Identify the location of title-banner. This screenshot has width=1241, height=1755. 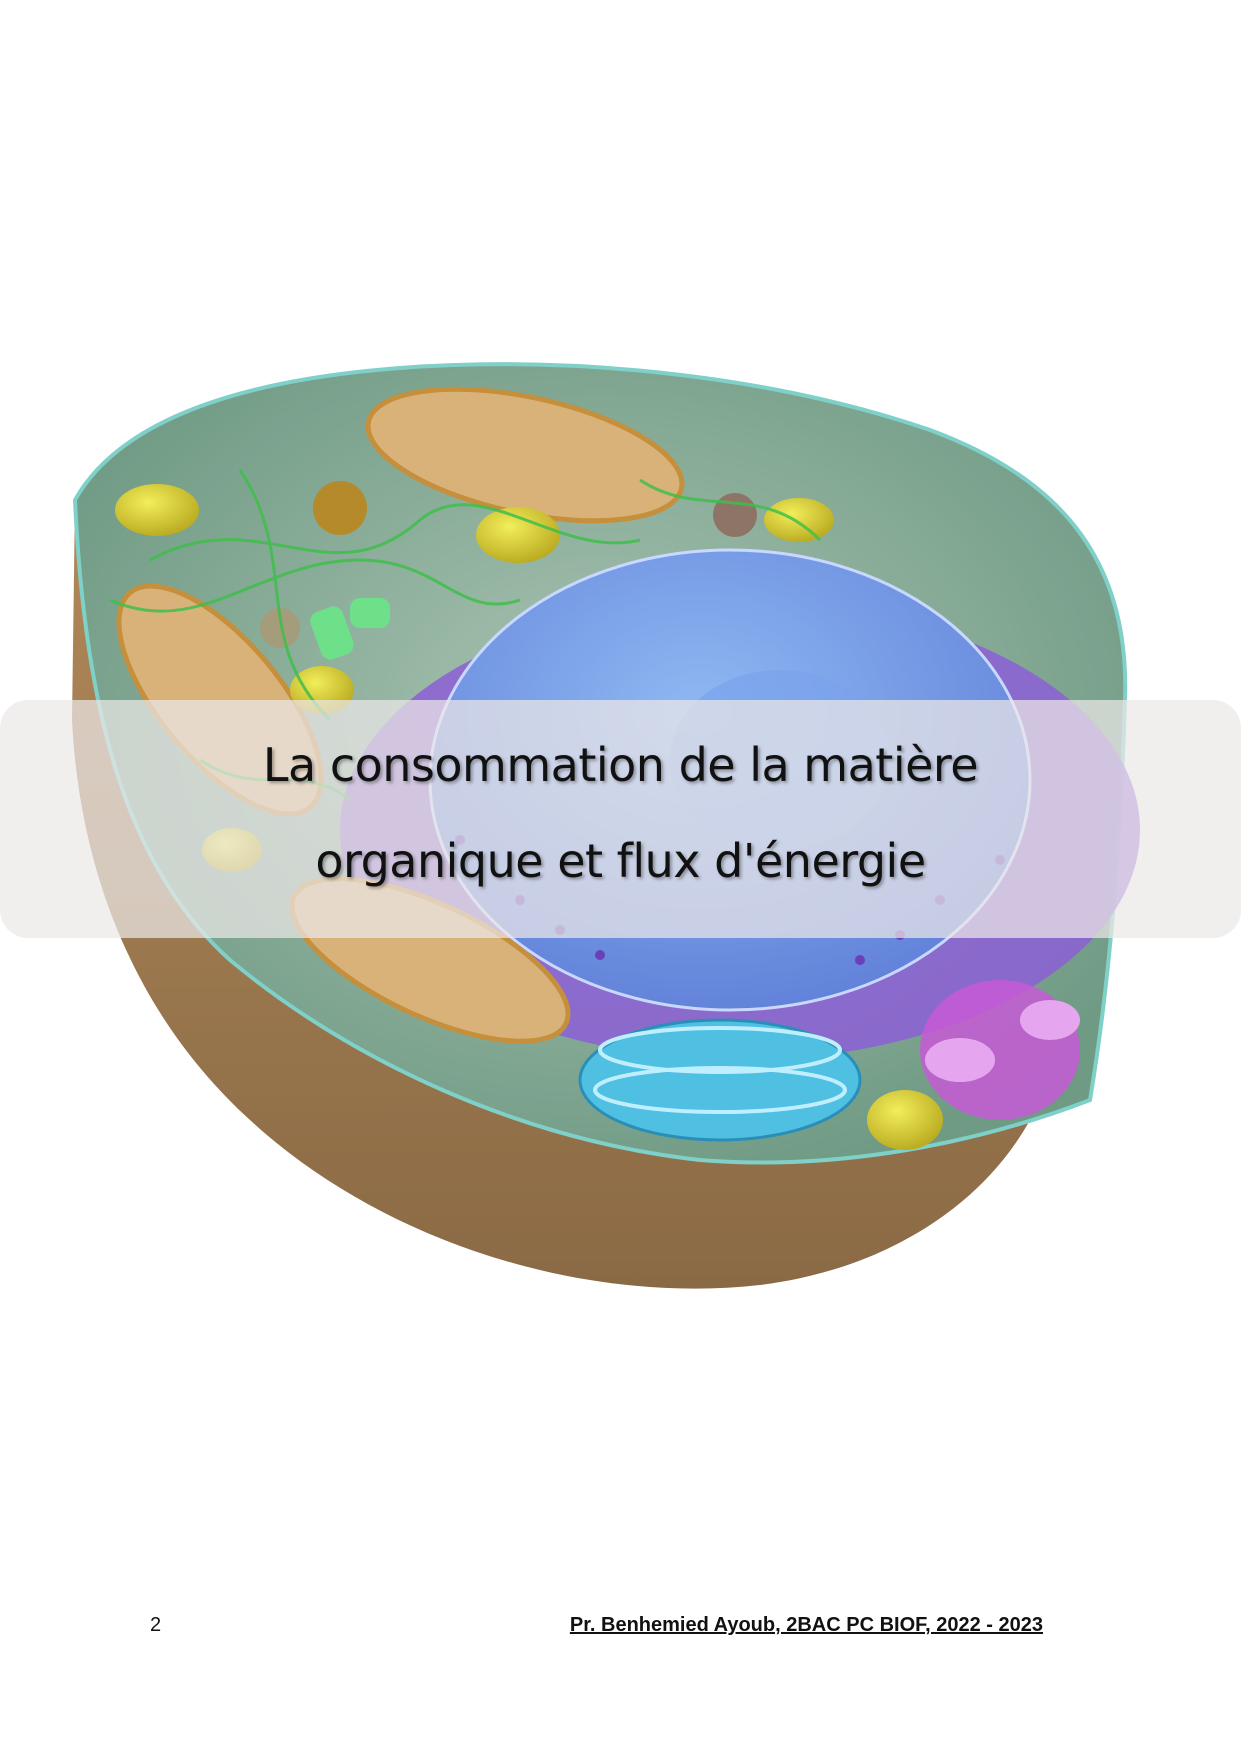
(620, 819).